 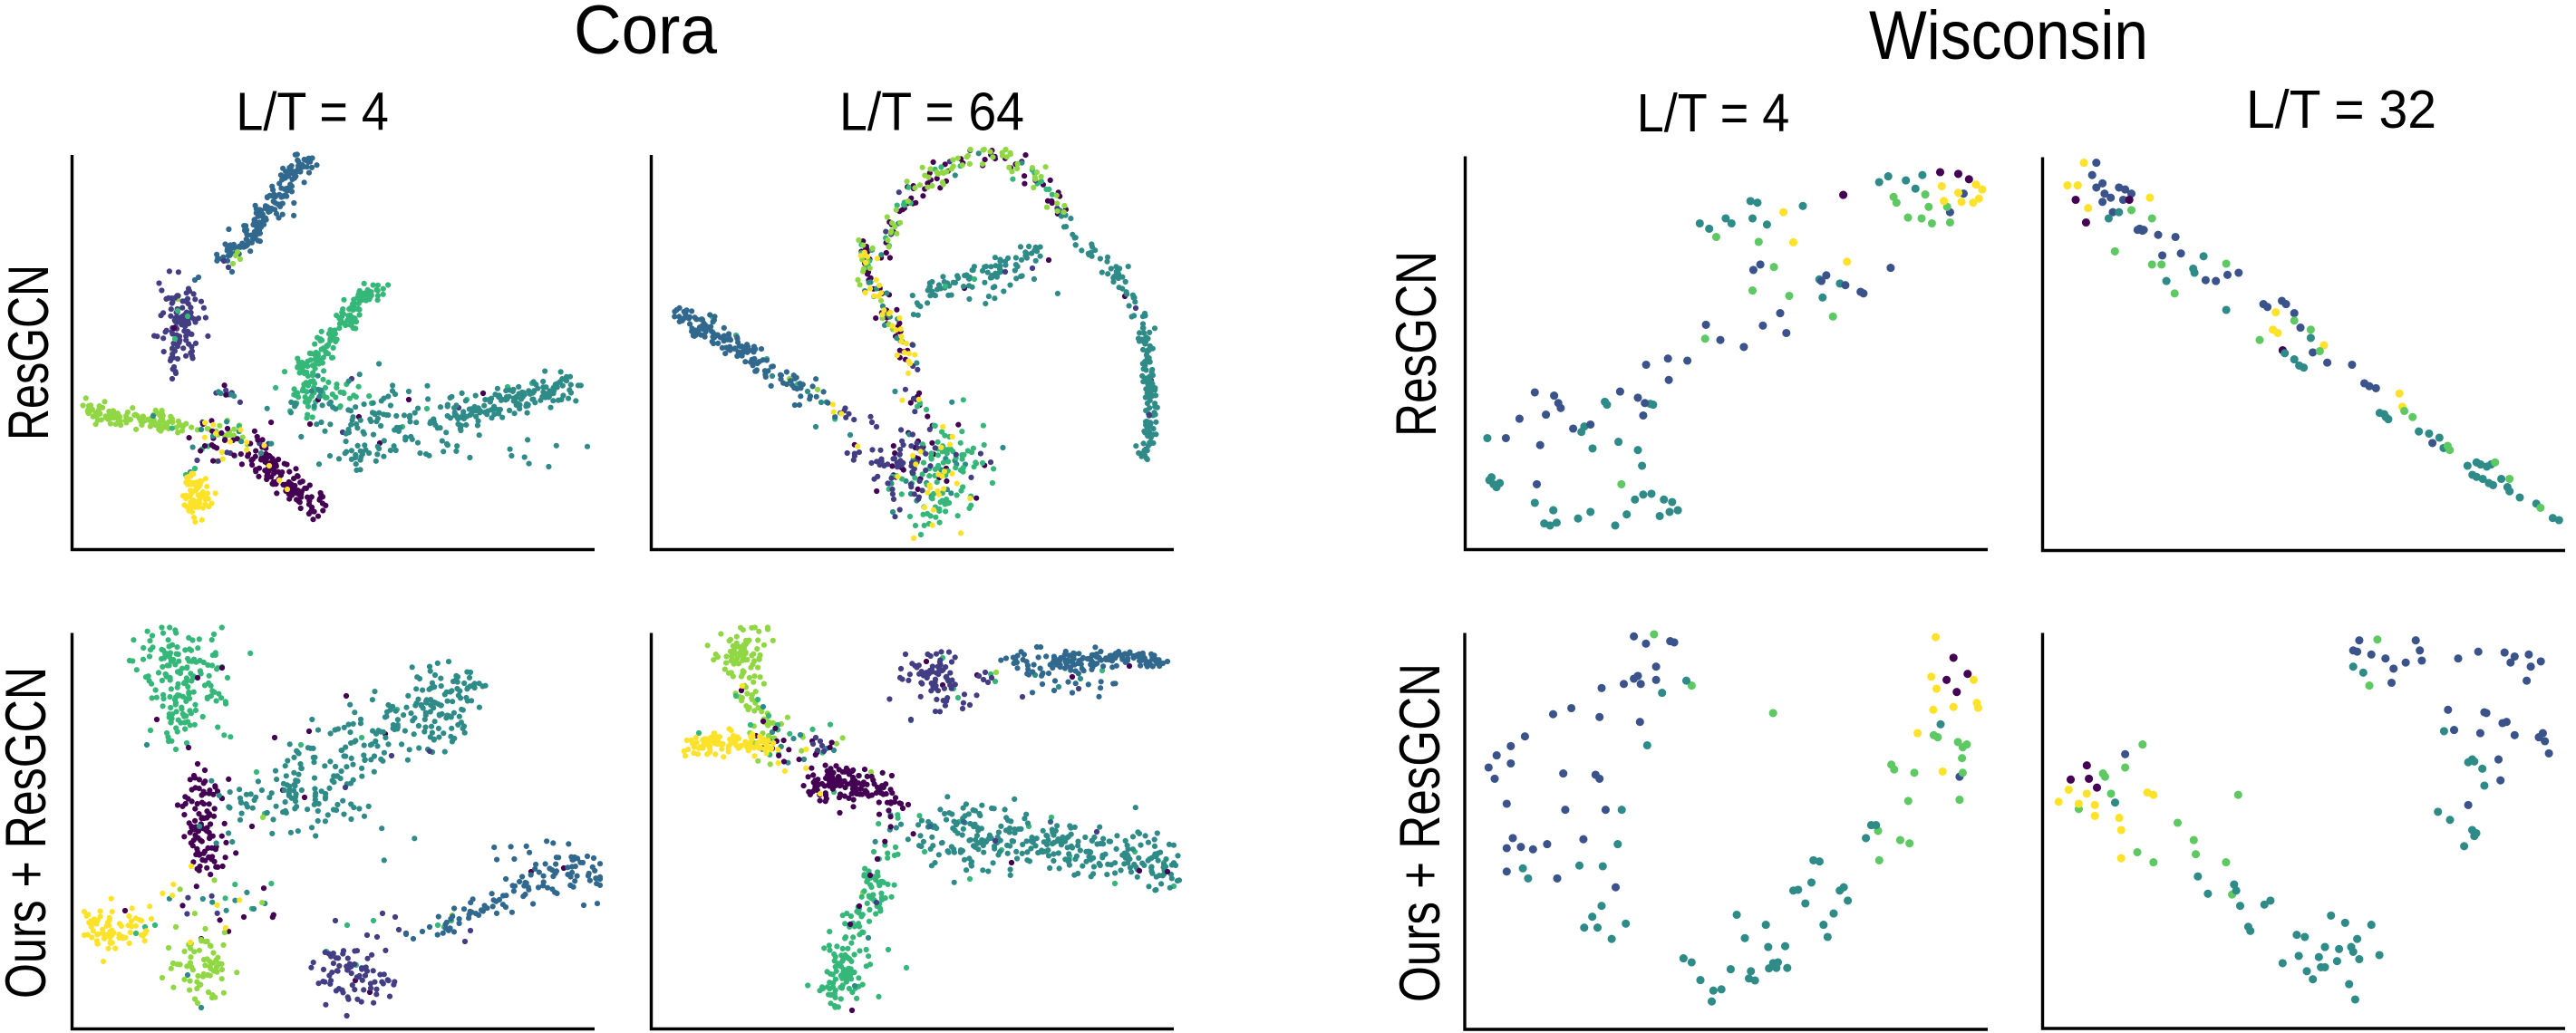 I want to click on svg-text: L/T = 32, so click(x=2341, y=110).